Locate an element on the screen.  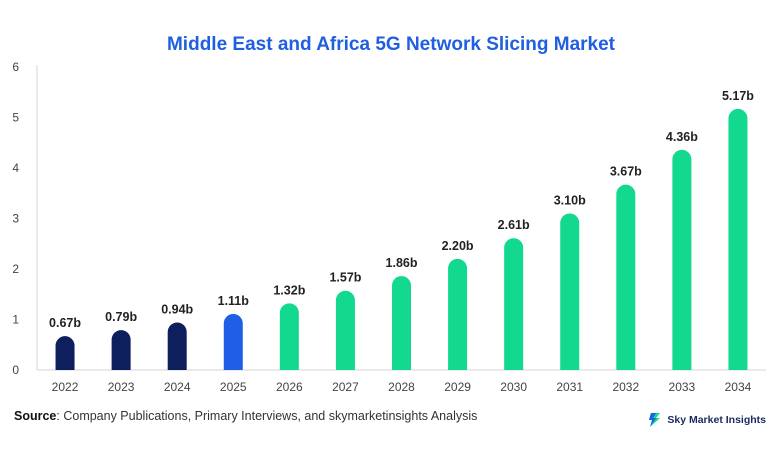
bar-2024 is located at coordinates (177, 346).